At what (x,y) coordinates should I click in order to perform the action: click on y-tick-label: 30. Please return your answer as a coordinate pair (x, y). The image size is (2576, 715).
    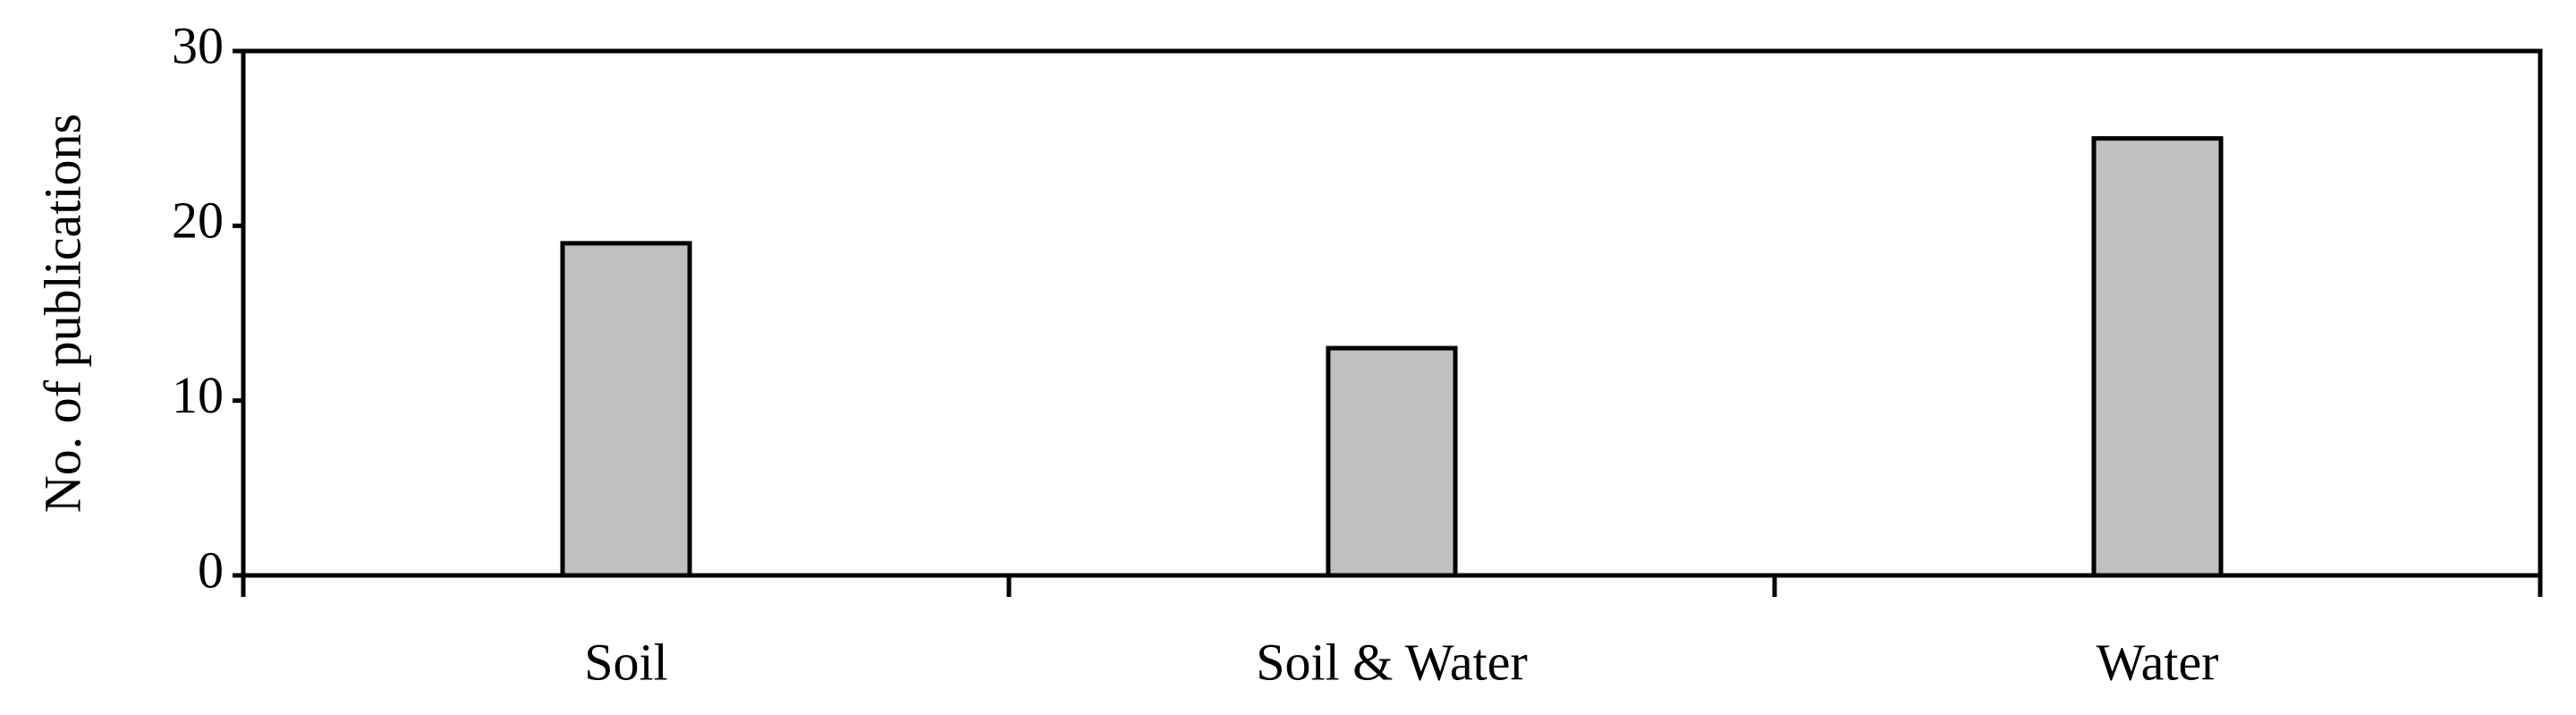
    Looking at the image, I should click on (198, 45).